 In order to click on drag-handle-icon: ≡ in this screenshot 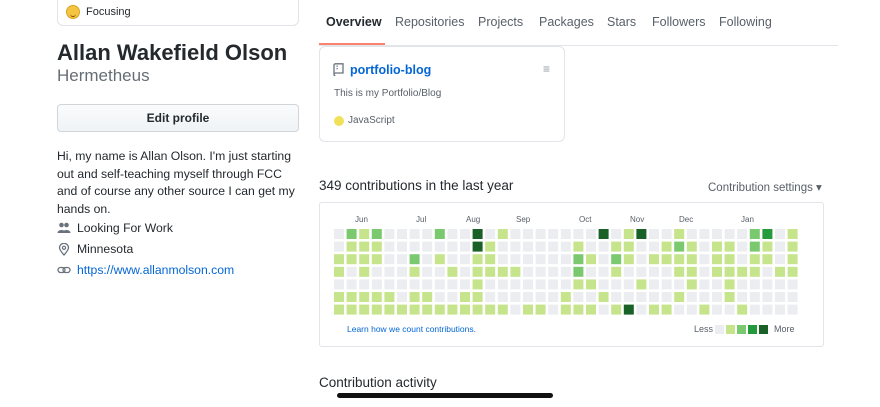, I will do `click(546, 69)`.